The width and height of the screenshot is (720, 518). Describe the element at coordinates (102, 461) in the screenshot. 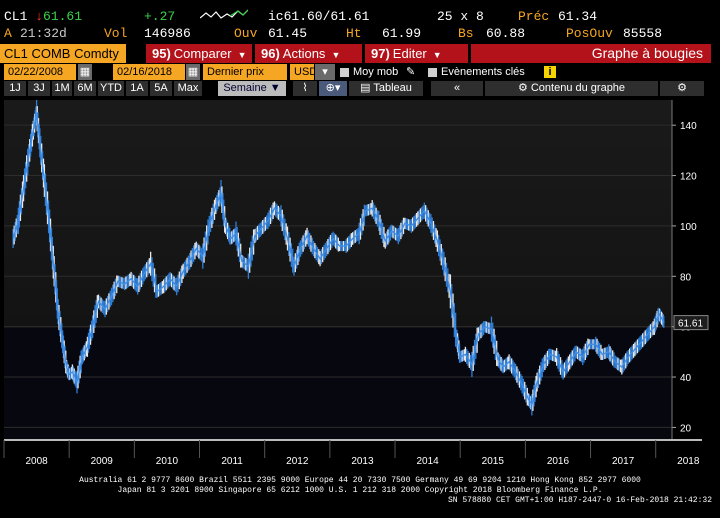

I see `x-tick-label: 2009` at that location.